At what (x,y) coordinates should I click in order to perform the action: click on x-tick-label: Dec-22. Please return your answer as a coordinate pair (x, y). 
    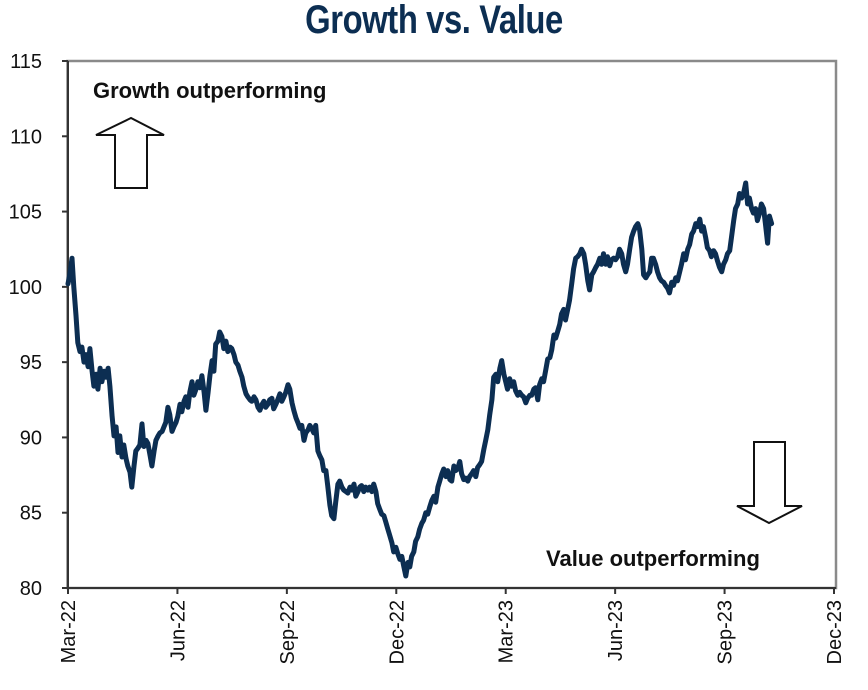
    Looking at the image, I should click on (397, 632).